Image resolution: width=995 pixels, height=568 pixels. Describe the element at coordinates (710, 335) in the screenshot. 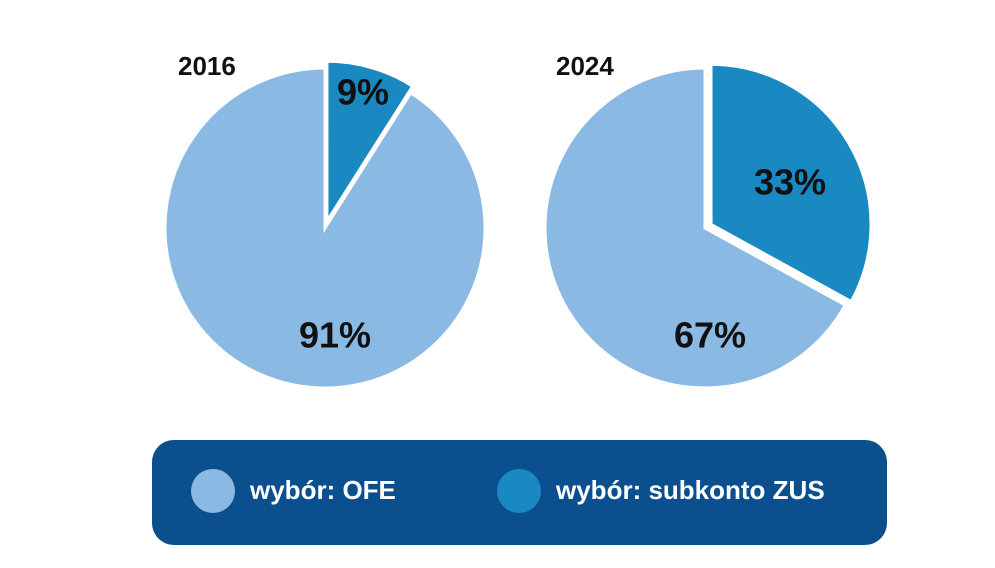

I see `value-label: 67%` at that location.